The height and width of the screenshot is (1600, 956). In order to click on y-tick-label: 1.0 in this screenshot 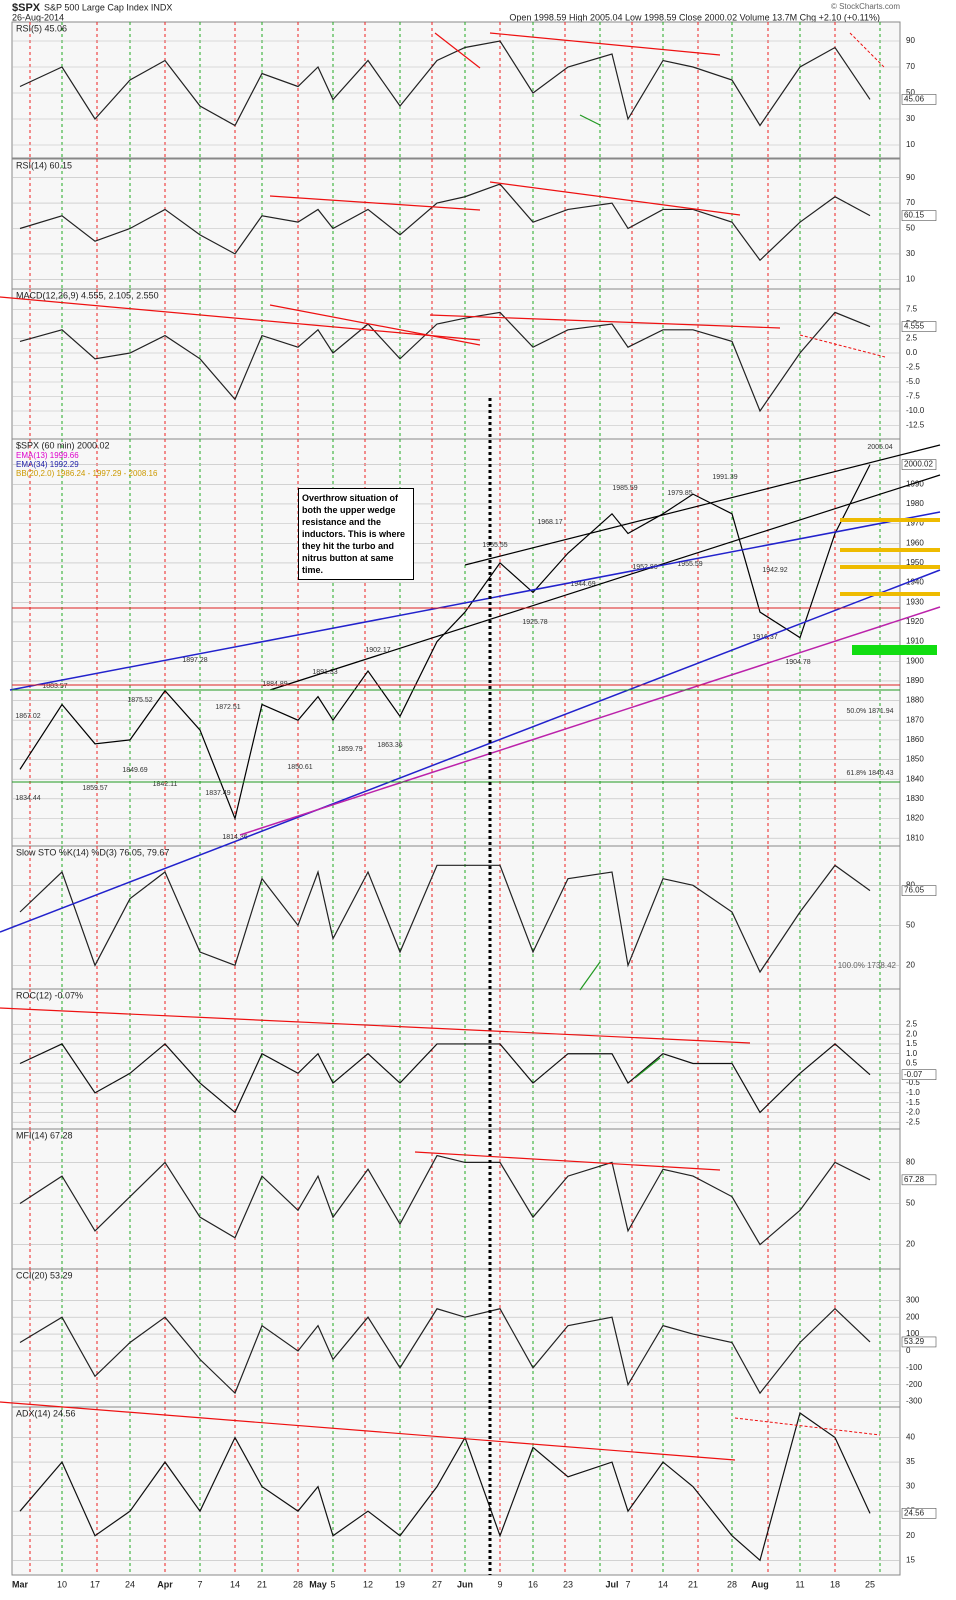, I will do `click(912, 1053)`.